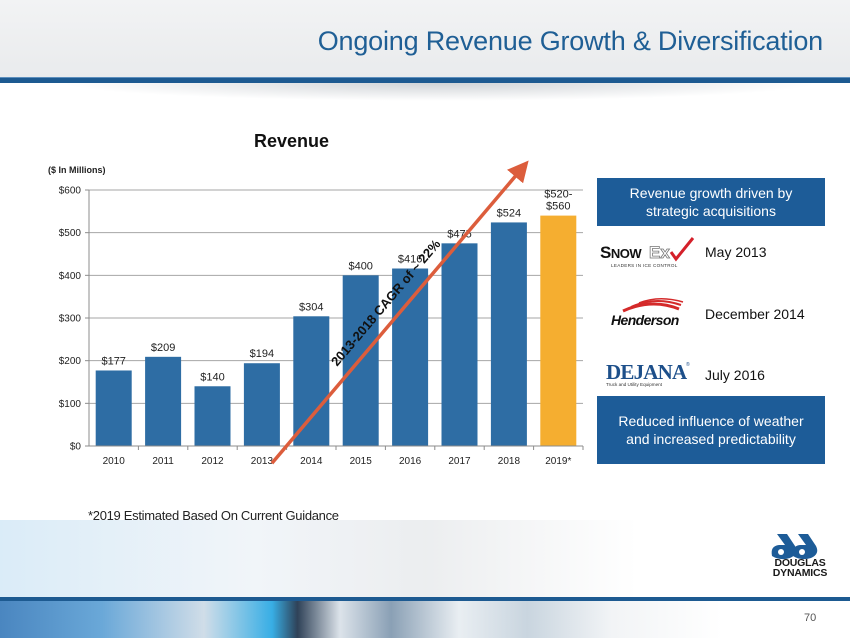  What do you see at coordinates (558, 201) in the screenshot?
I see `data-label: $520-$560` at bounding box center [558, 201].